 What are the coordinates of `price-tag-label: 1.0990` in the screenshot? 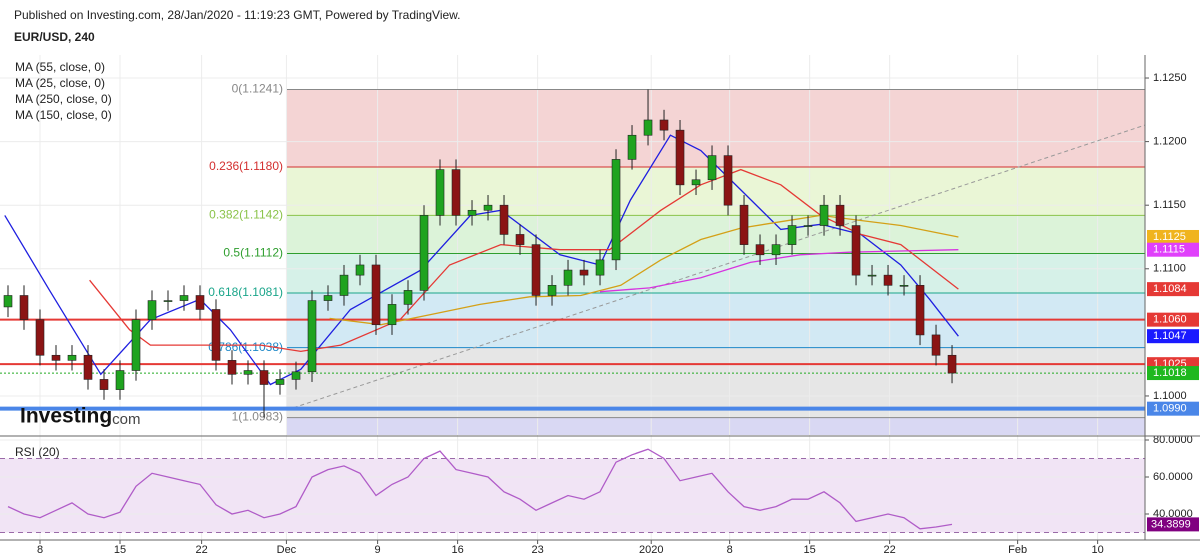 It's located at (1170, 409).